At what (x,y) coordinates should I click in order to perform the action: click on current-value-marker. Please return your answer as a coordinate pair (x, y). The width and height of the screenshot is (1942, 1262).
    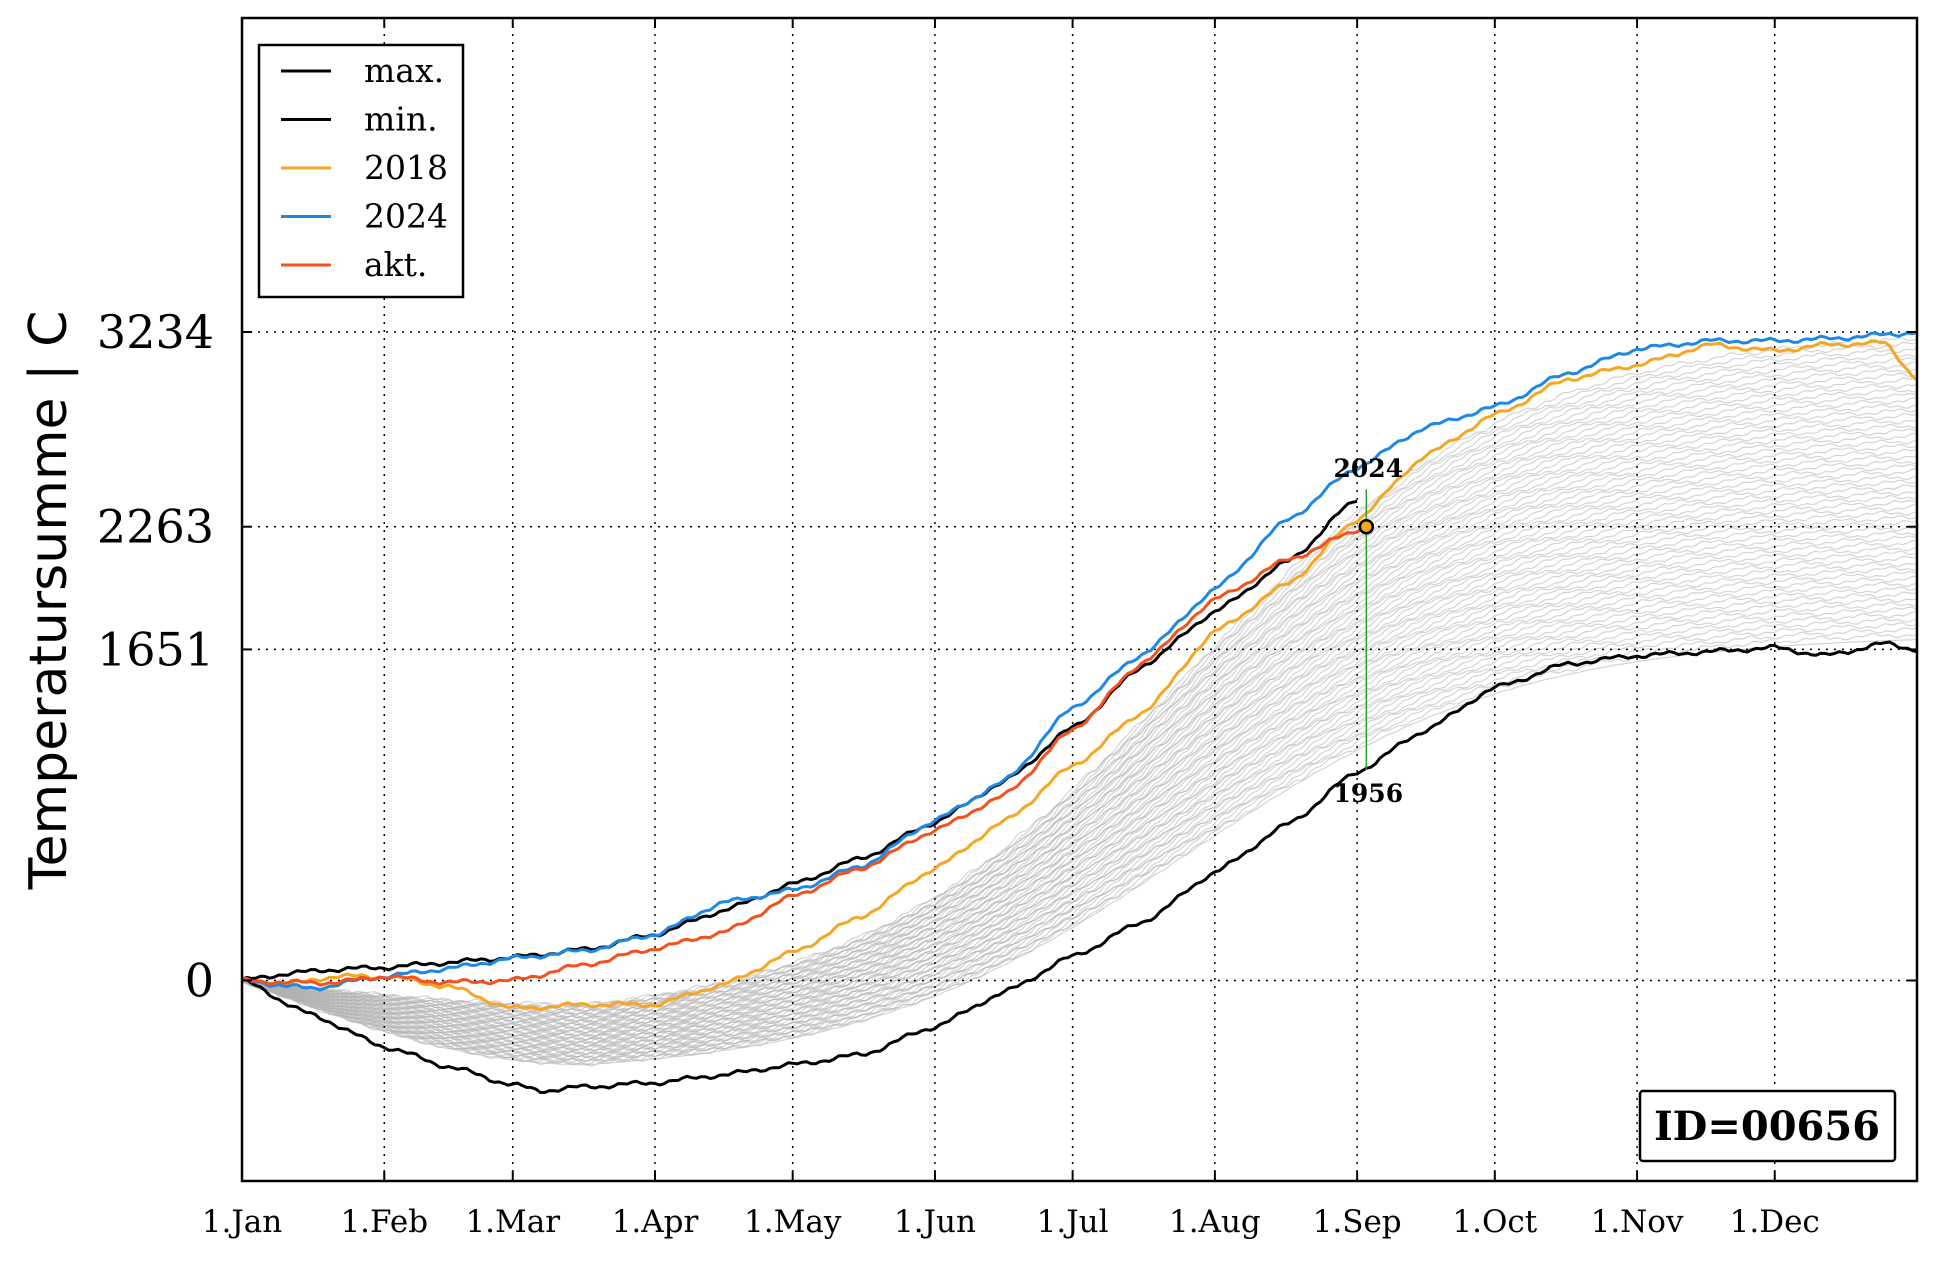
    Looking at the image, I should click on (1366, 526).